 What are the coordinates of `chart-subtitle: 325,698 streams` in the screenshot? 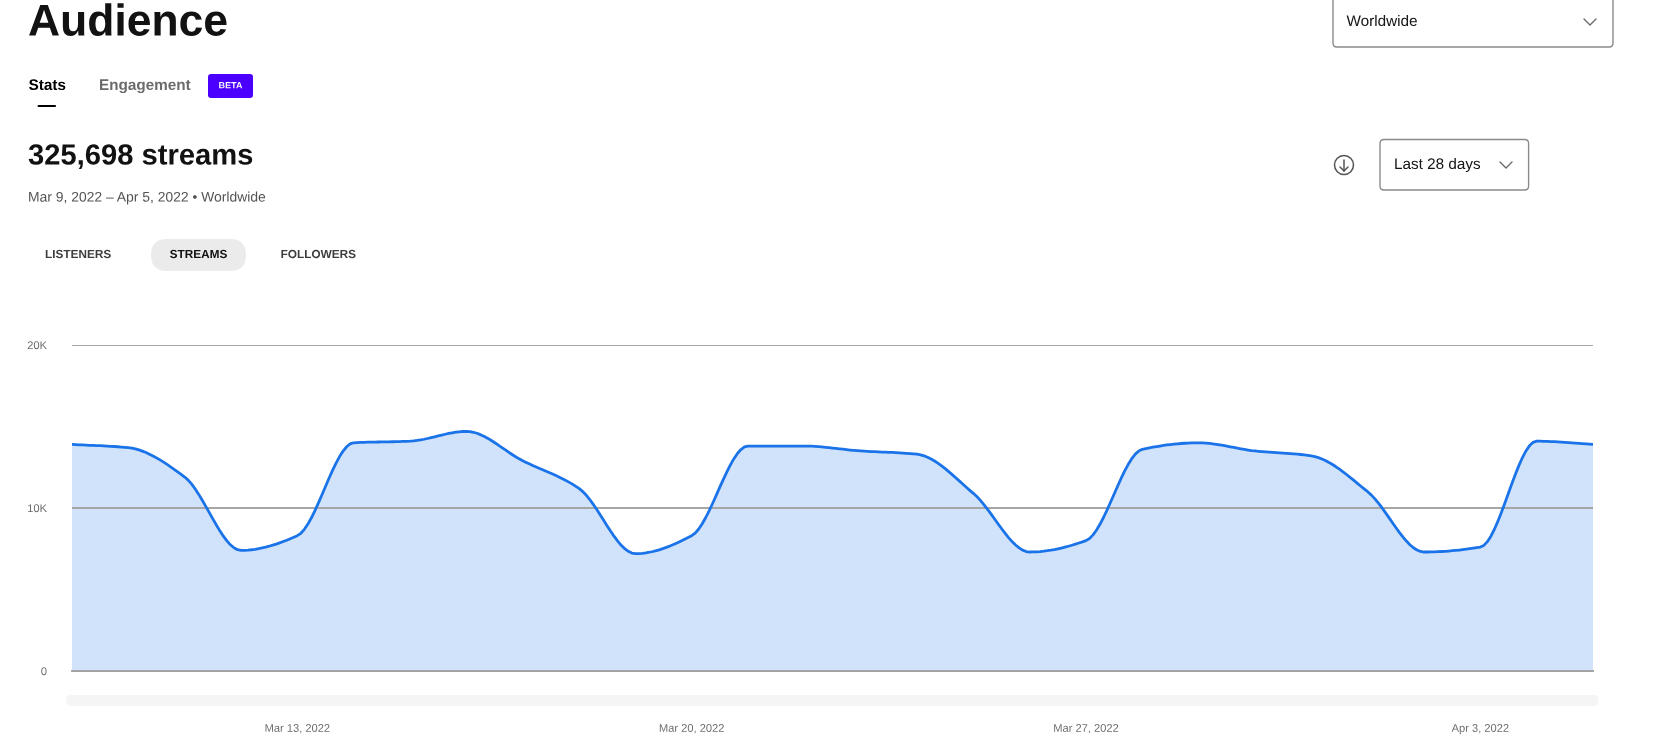 It's located at (140, 157).